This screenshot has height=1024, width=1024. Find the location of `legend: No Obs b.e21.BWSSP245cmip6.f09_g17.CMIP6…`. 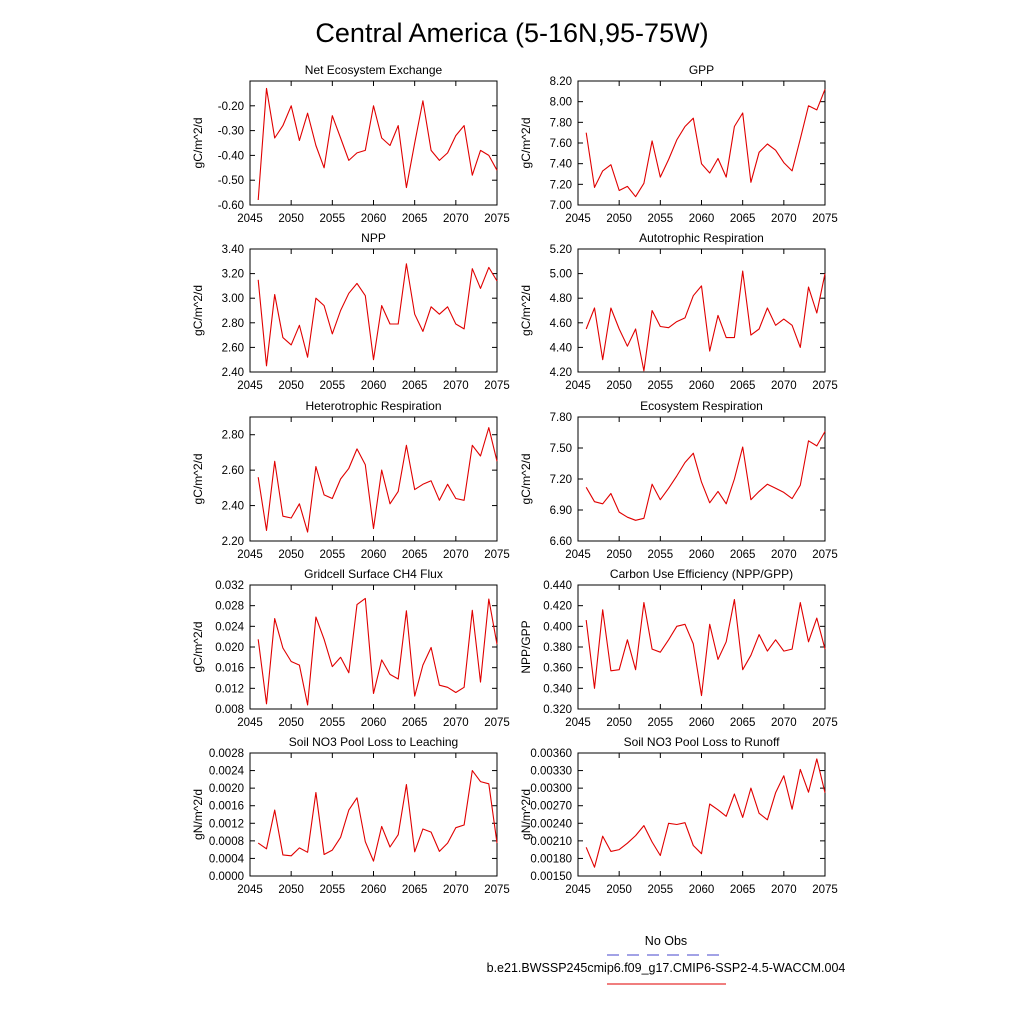

legend: No Obs b.e21.BWSSP245cmip6.f09_g17.CMIP6… is located at coordinates (666, 959).